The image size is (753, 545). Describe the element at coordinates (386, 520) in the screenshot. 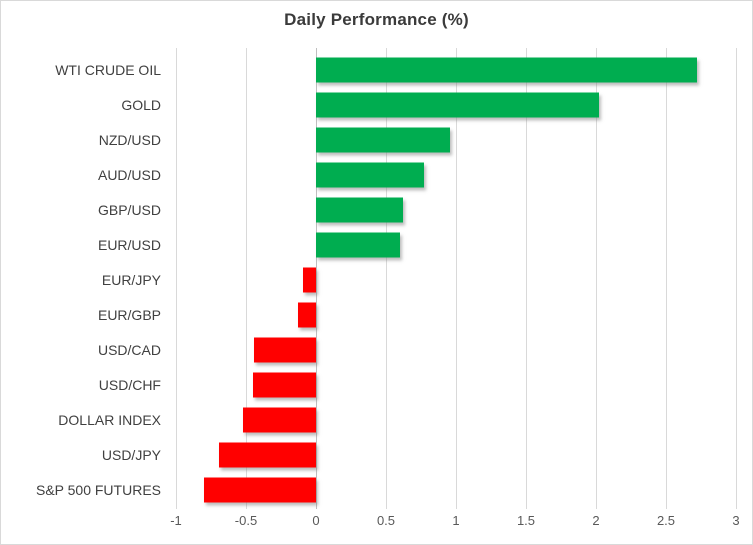

I see `x-axis-tick-label: 0.5` at that location.